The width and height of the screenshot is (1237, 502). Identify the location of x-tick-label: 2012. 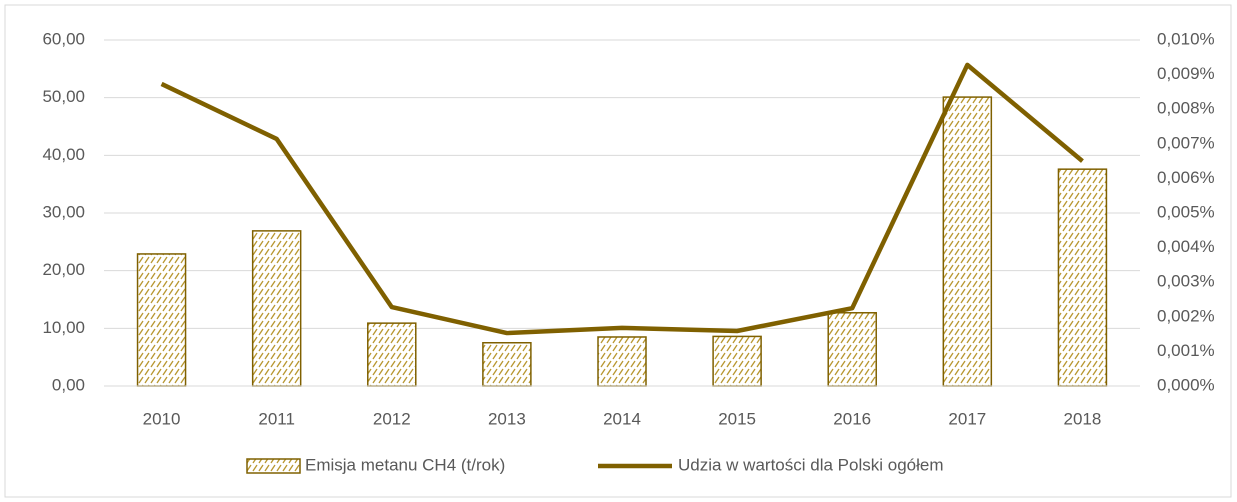
(392, 418).